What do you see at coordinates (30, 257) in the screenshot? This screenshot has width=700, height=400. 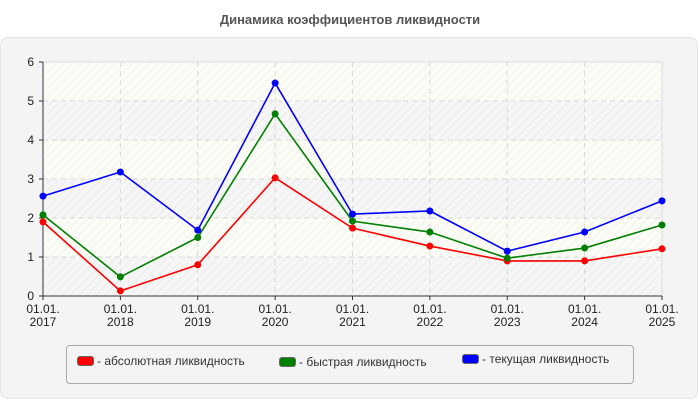 I see `y-tick-label: 1` at bounding box center [30, 257].